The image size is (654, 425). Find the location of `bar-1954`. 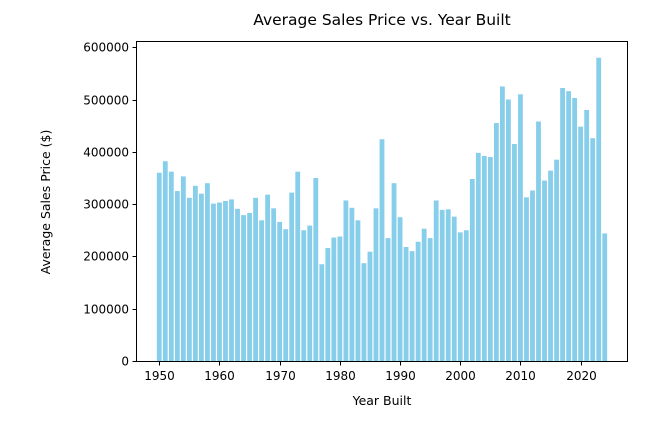

bar-1954 is located at coordinates (183, 268).